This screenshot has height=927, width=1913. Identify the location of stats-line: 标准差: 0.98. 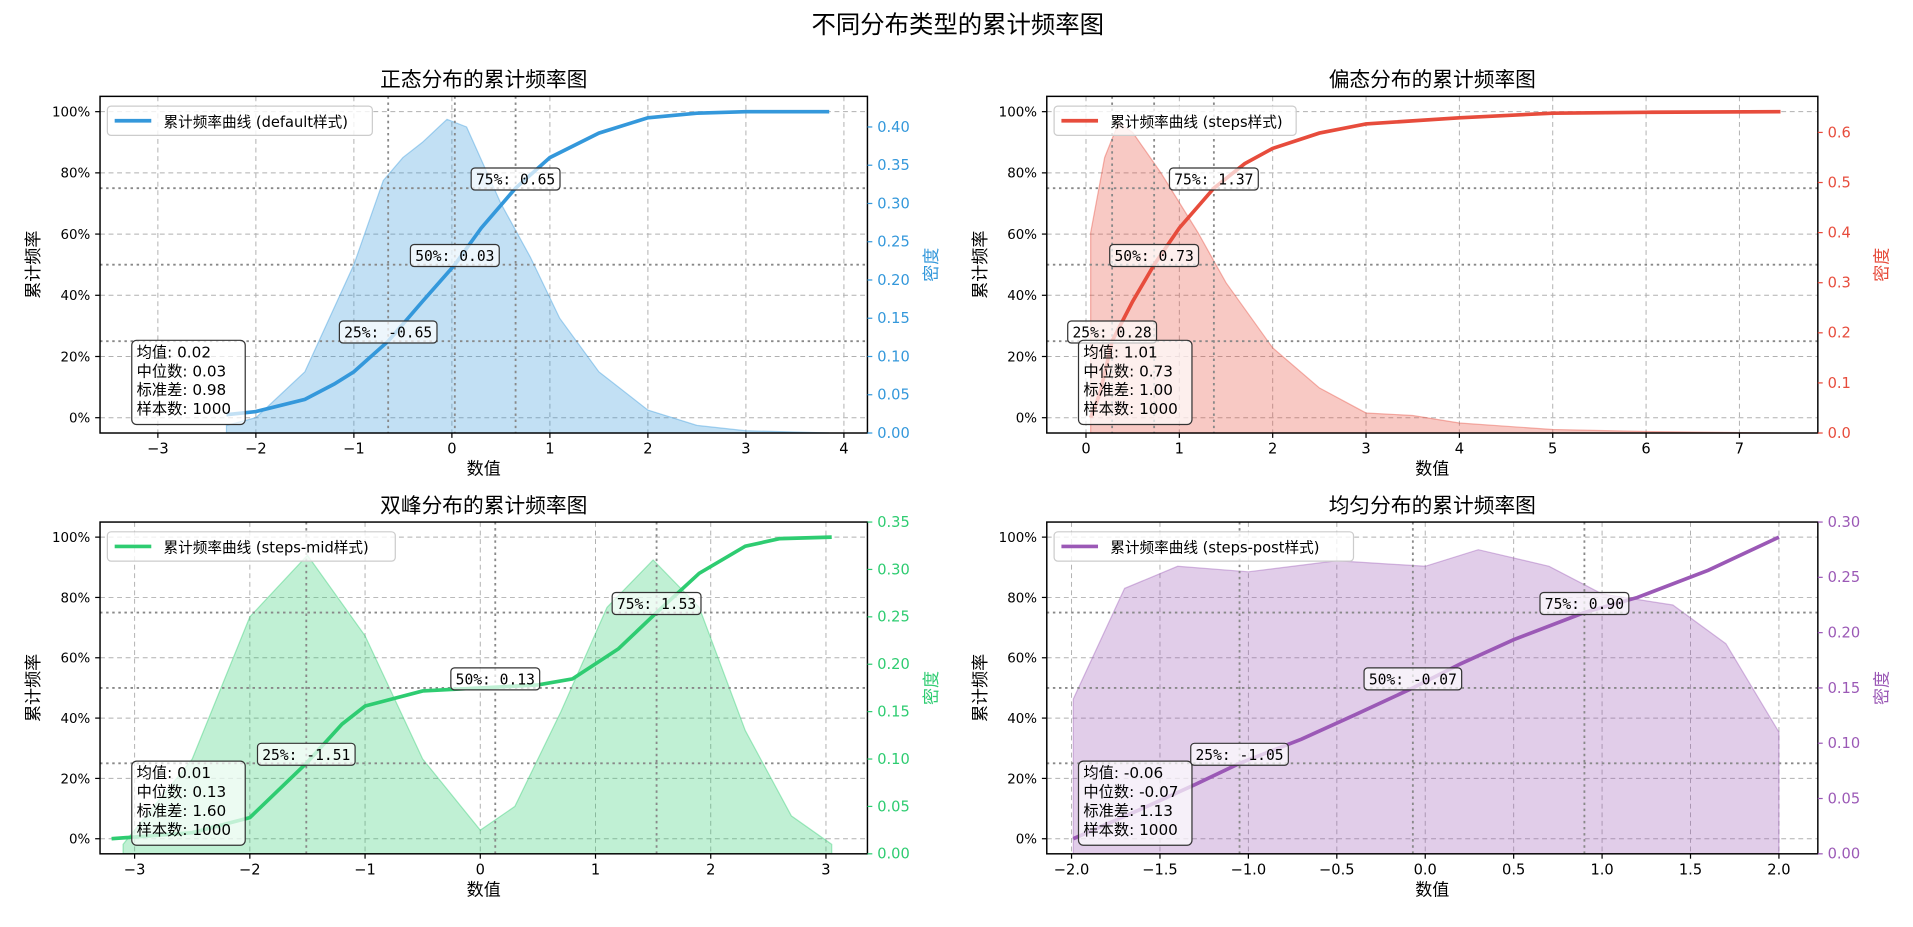
(182, 390).